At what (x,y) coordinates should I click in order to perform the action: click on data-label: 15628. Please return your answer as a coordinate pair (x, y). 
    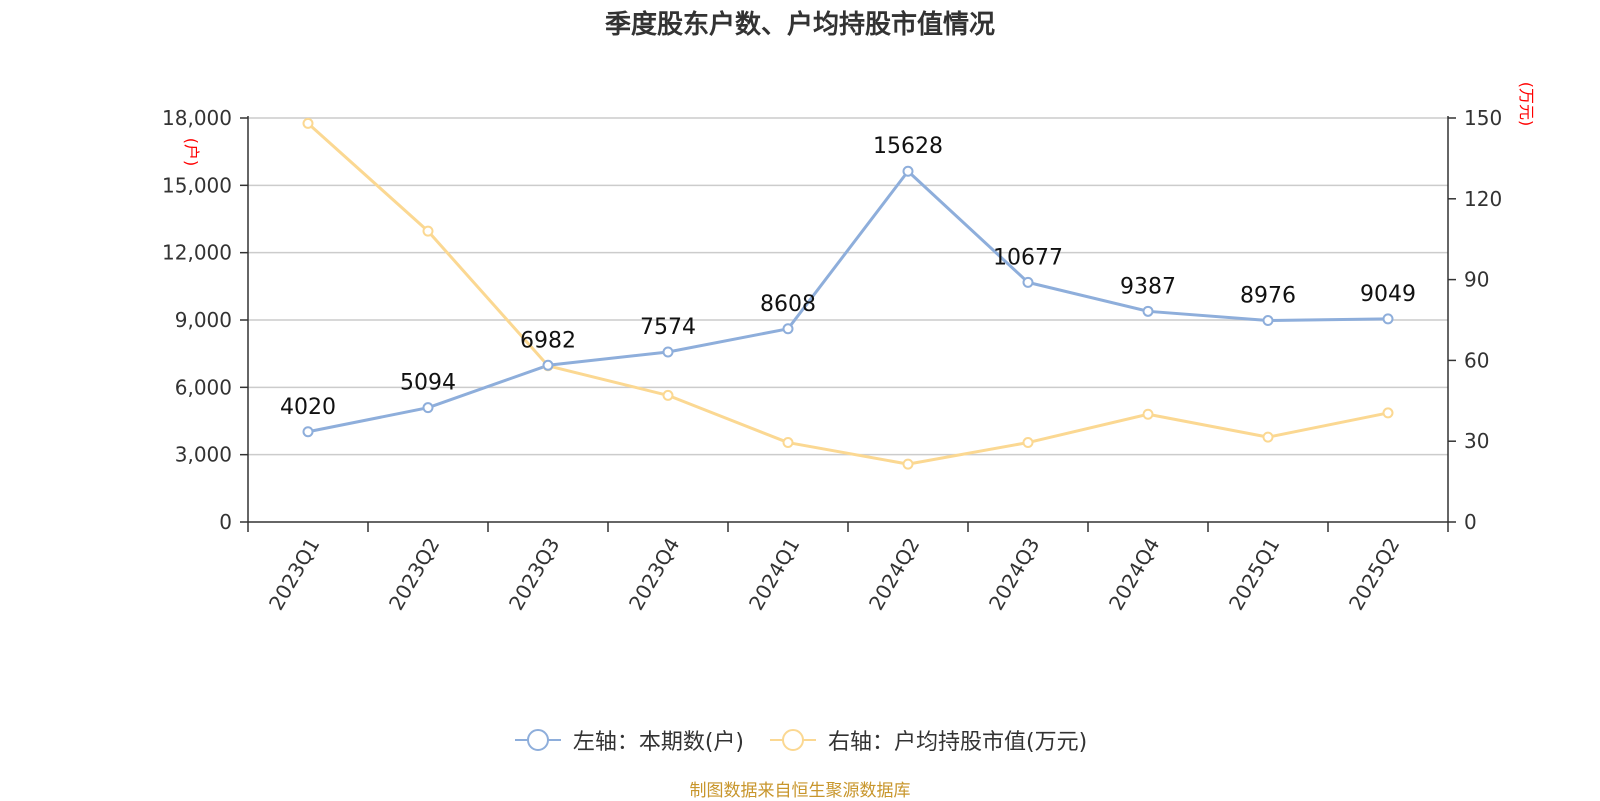
    Looking at the image, I should click on (908, 146).